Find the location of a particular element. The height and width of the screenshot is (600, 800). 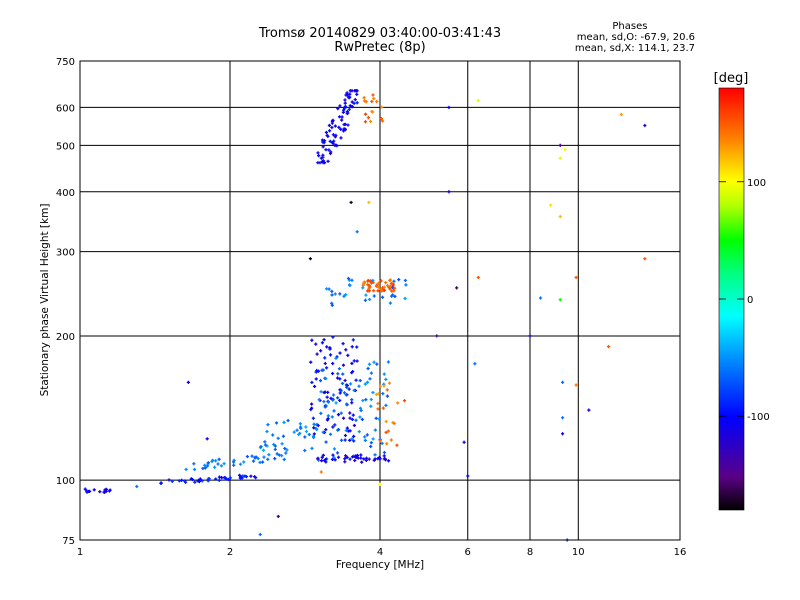

y-tick-label: 200 is located at coordinates (65, 337).